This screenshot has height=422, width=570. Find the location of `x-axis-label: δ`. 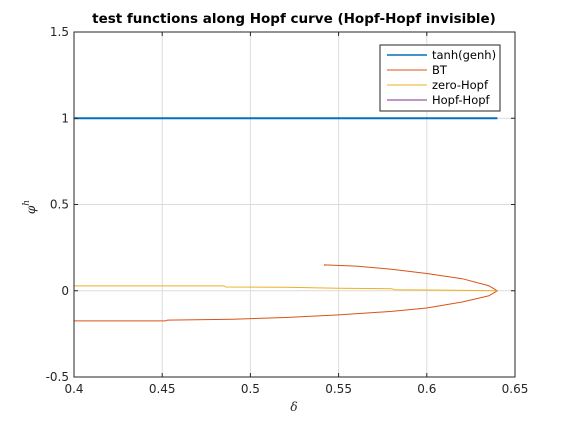

x-axis-label: δ is located at coordinates (293, 407).